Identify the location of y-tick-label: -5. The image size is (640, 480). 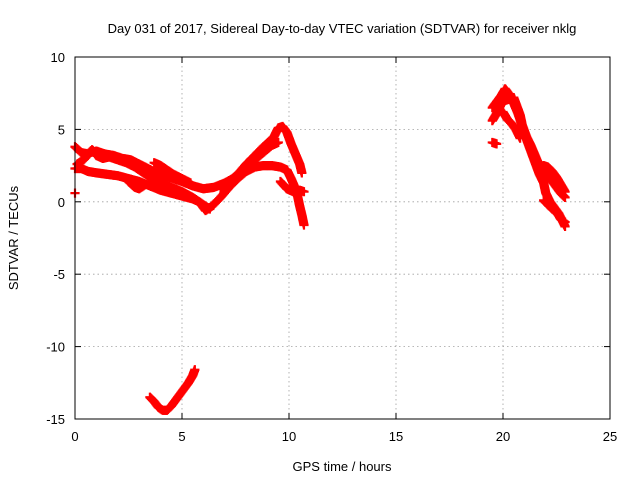
(59, 274).